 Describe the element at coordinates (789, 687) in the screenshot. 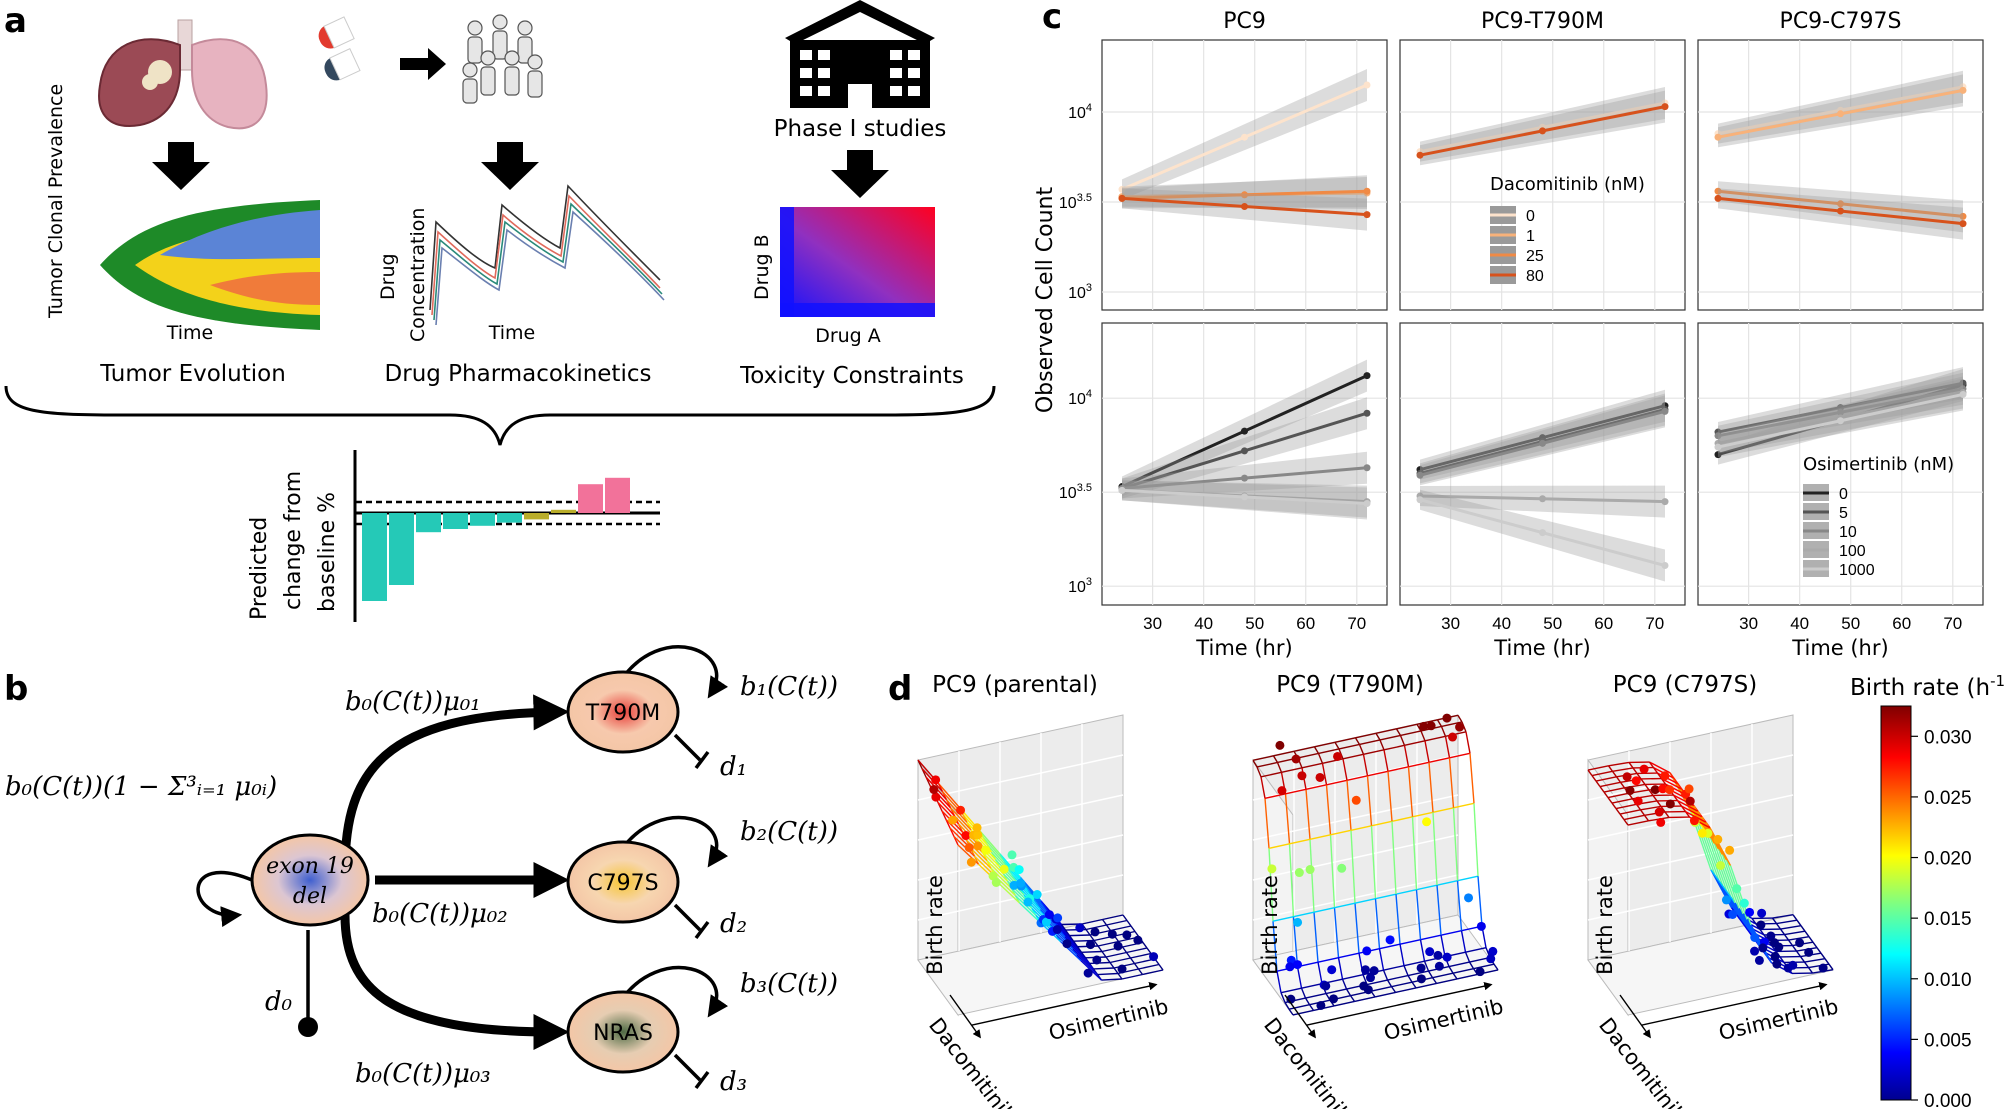

I see `label-b1: b₁(C(t))` at that location.